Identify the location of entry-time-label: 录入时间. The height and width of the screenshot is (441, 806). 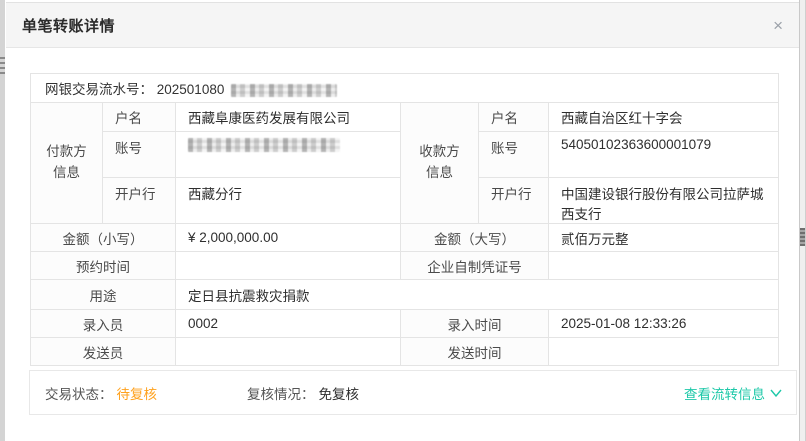
(474, 323).